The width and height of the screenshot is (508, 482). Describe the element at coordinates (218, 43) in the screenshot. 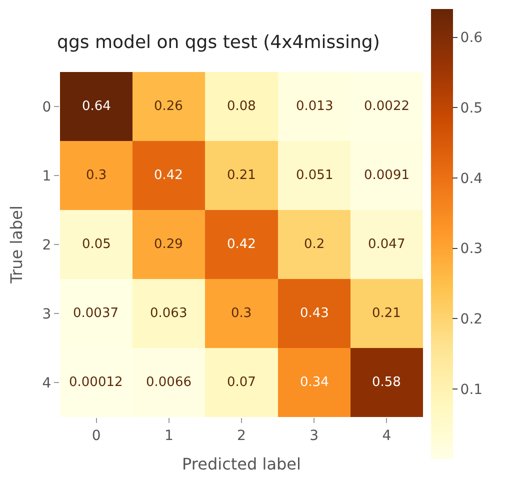

I see `chart-title: qgs model on qgs test (4x4missing)` at that location.